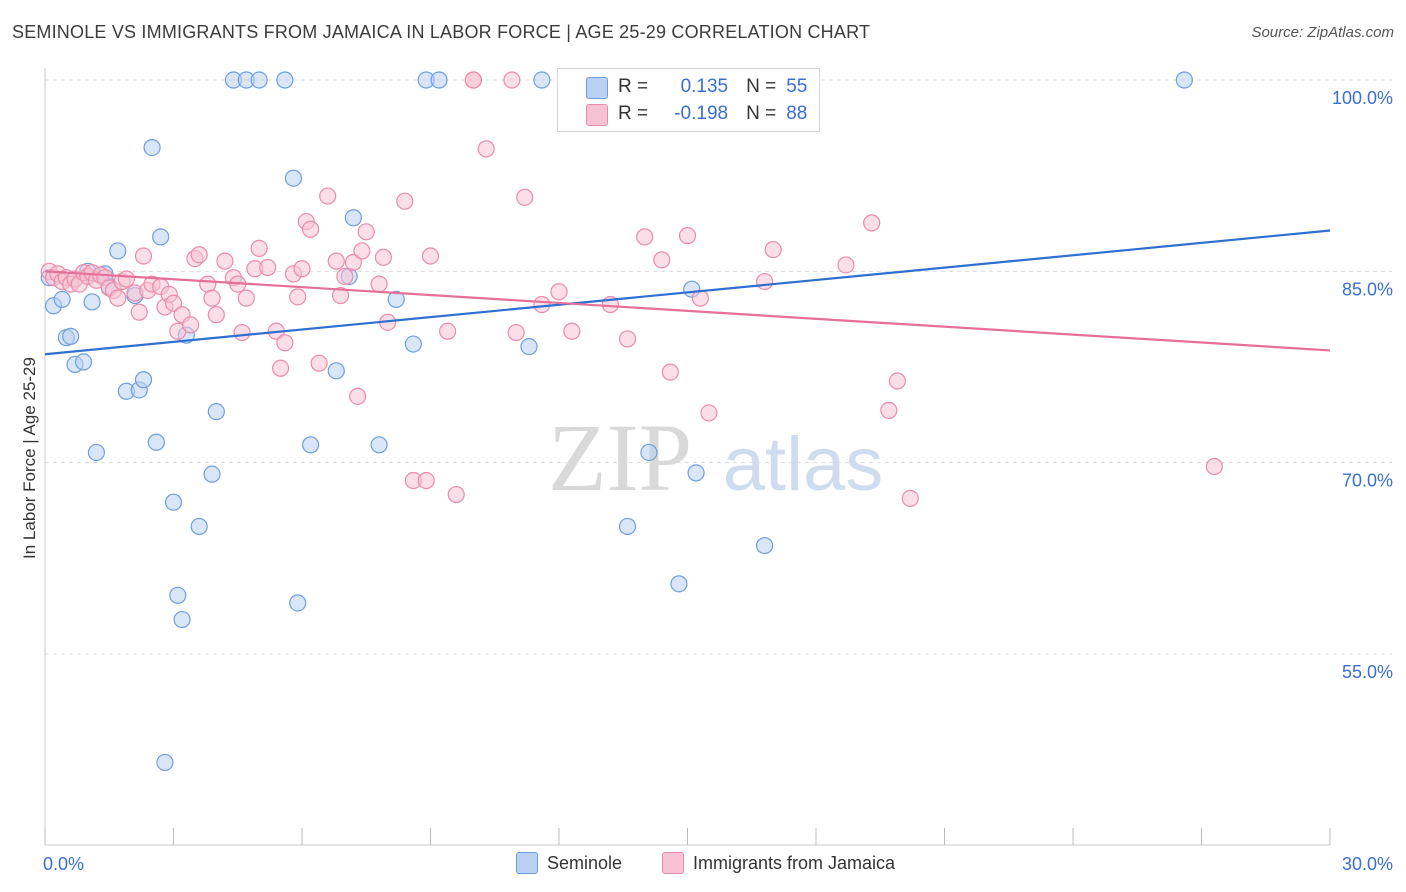  Describe the element at coordinates (701, 113) in the screenshot. I see `stat-r-value-jamaica: -0.198` at that location.